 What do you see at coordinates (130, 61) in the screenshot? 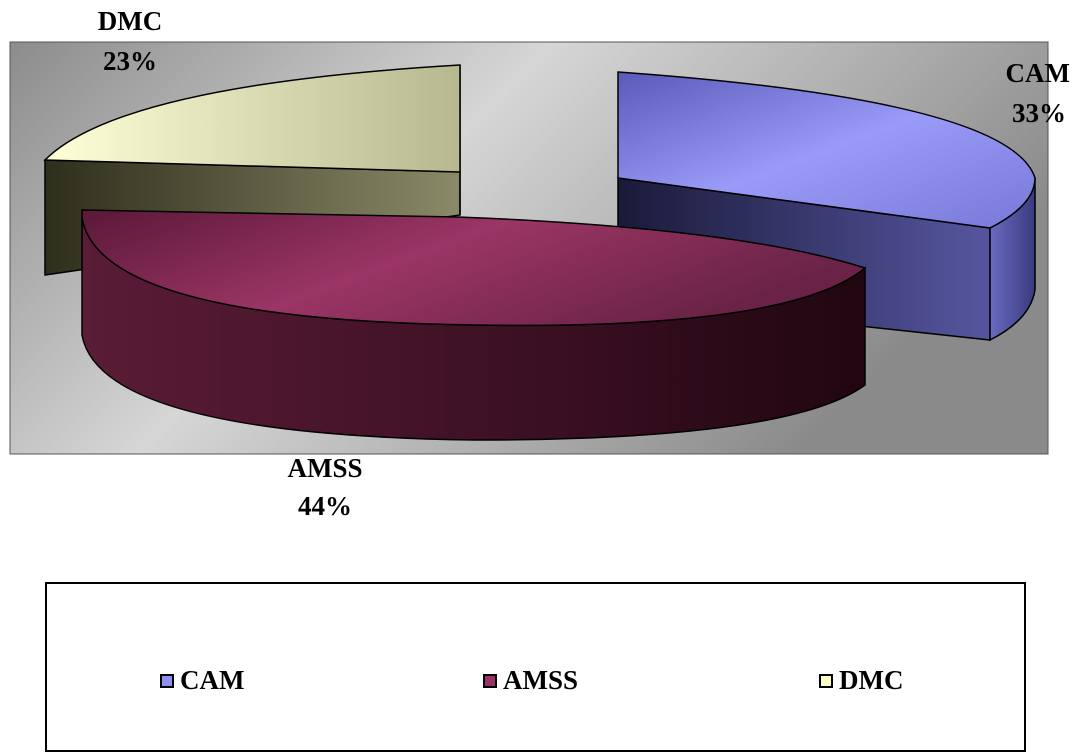
I see `label-dmc-percent: 23%` at bounding box center [130, 61].